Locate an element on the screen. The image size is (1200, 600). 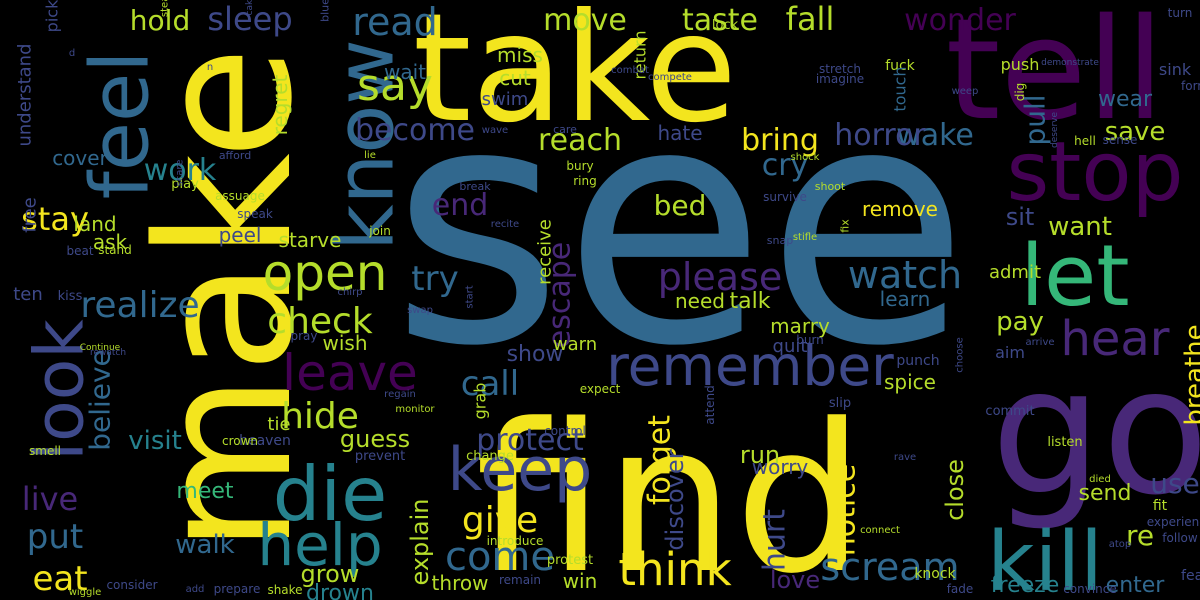
word-let: let is located at coordinates (1074, 276).